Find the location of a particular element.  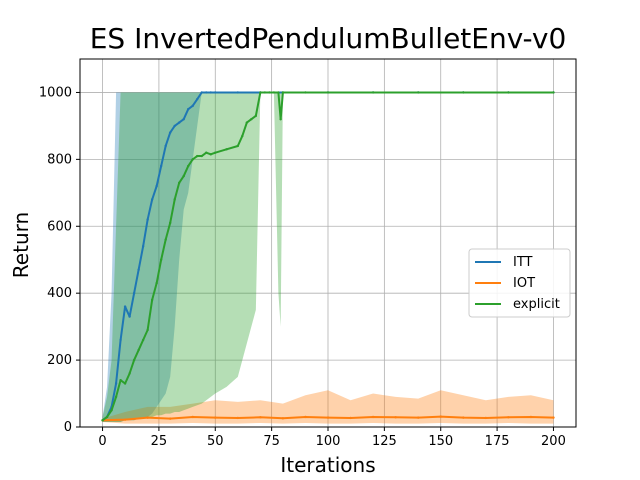

chart-title: ES InvertedPendulumBulletEnv-v0 is located at coordinates (328, 38).